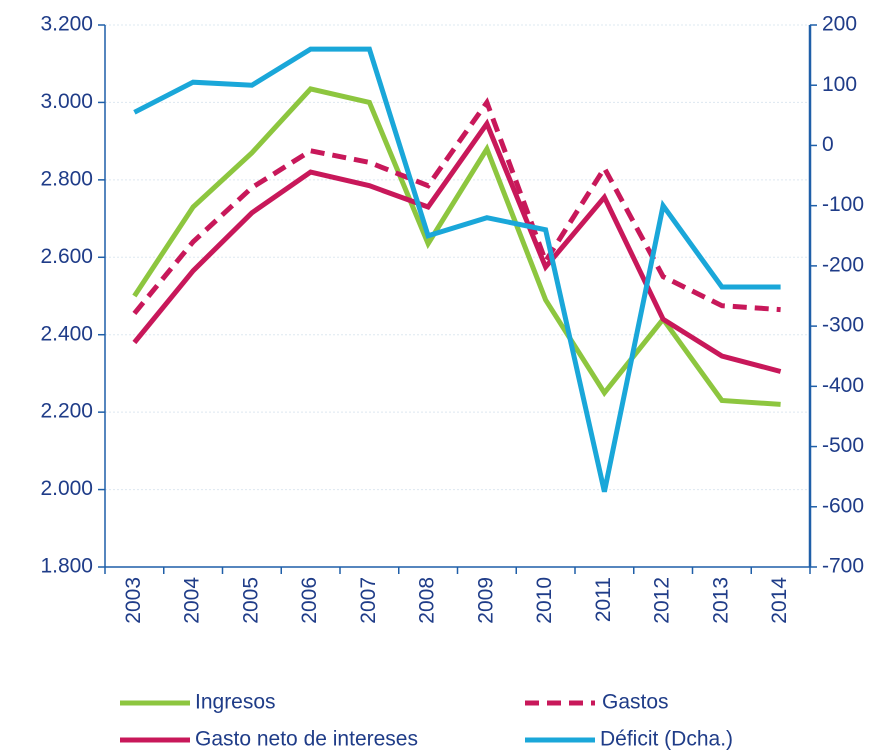  Describe the element at coordinates (192, 600) in the screenshot. I see `x-tick-label: 2004` at that location.